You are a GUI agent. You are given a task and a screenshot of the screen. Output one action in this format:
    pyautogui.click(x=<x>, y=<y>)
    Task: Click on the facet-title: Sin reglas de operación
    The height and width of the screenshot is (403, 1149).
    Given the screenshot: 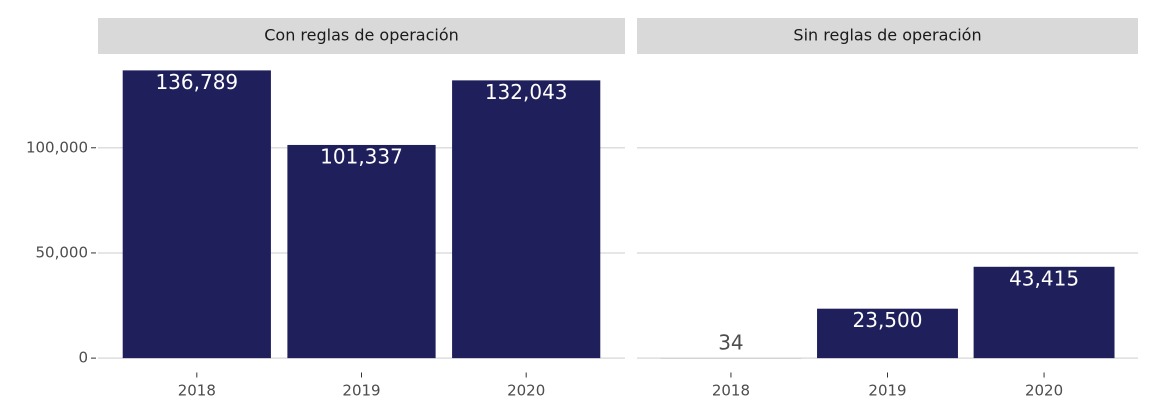 What is the action you would take?
    pyautogui.click(x=887, y=35)
    